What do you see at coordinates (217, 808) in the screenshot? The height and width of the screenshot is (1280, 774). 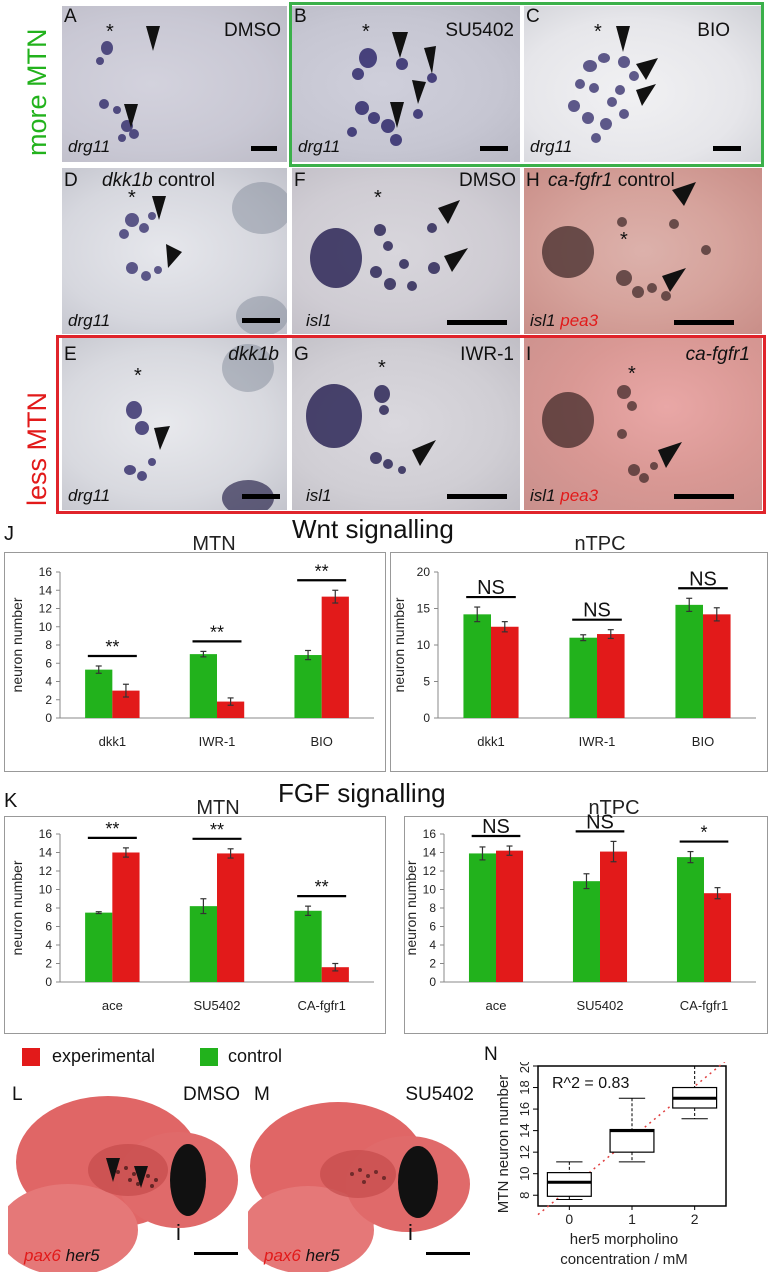 I see `chart-title: MTN` at bounding box center [217, 808].